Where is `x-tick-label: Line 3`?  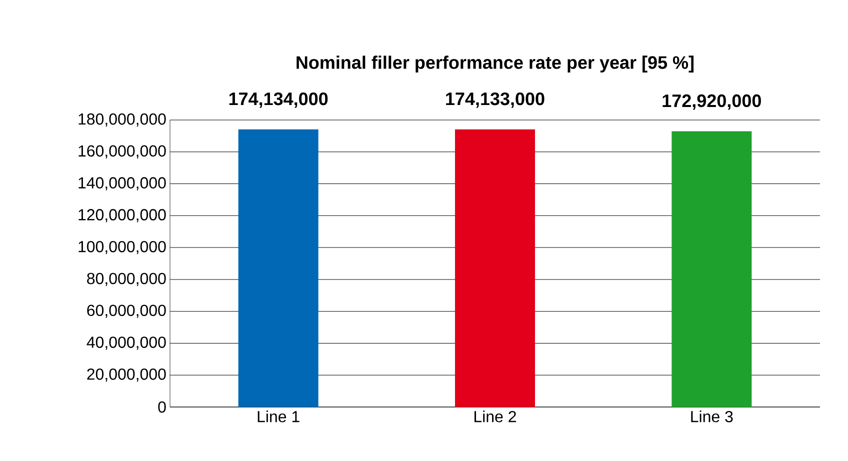 x-tick-label: Line 3 is located at coordinates (712, 416).